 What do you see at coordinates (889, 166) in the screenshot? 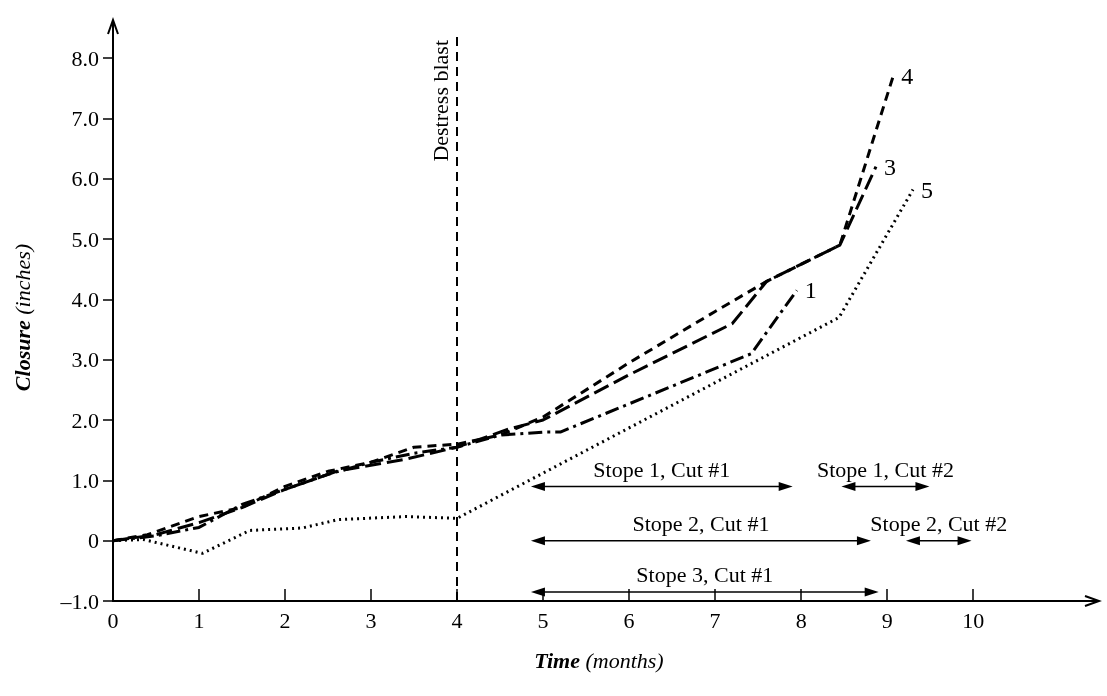
I see `series-label: 3` at bounding box center [889, 166].